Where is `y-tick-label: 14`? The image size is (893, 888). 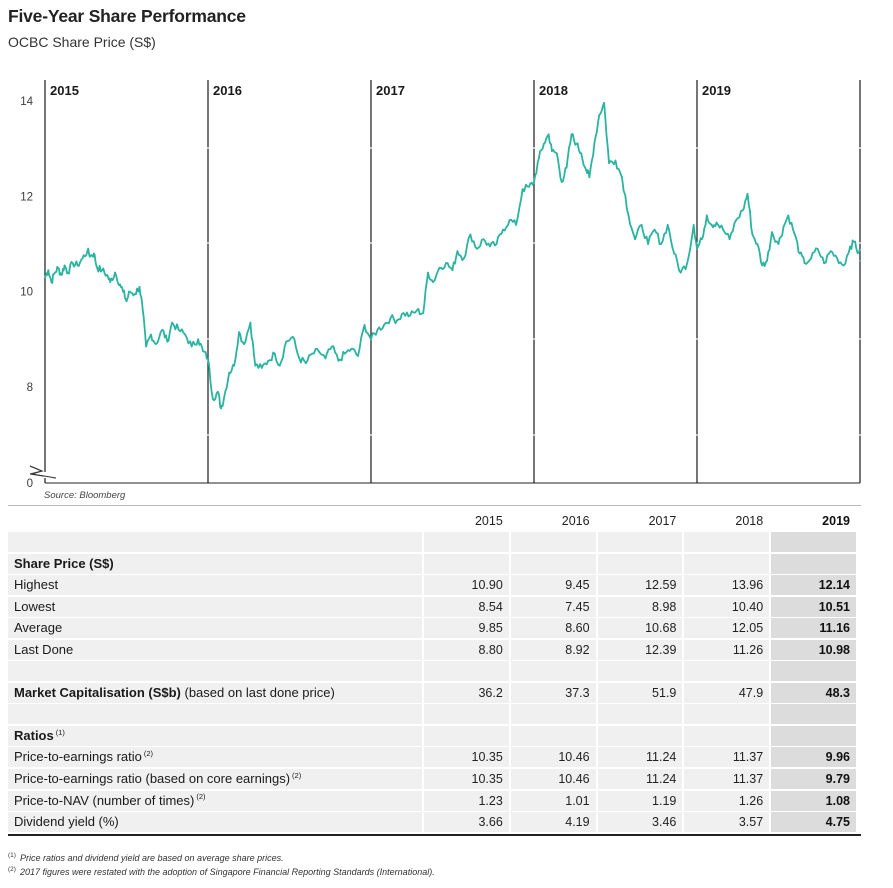
y-tick-label: 14 is located at coordinates (26, 102).